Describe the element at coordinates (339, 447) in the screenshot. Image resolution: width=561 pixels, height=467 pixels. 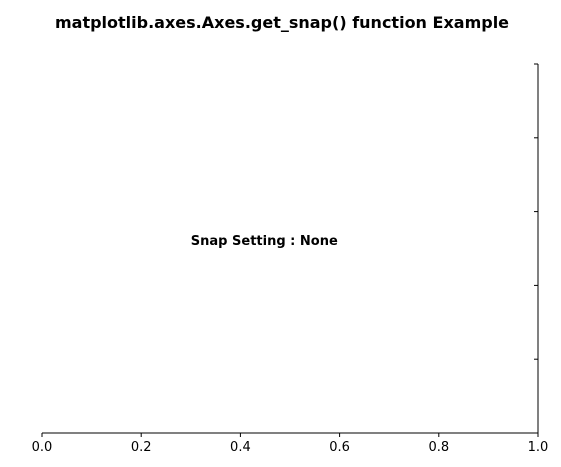
I see `x-tick-label: 0.6` at that location.